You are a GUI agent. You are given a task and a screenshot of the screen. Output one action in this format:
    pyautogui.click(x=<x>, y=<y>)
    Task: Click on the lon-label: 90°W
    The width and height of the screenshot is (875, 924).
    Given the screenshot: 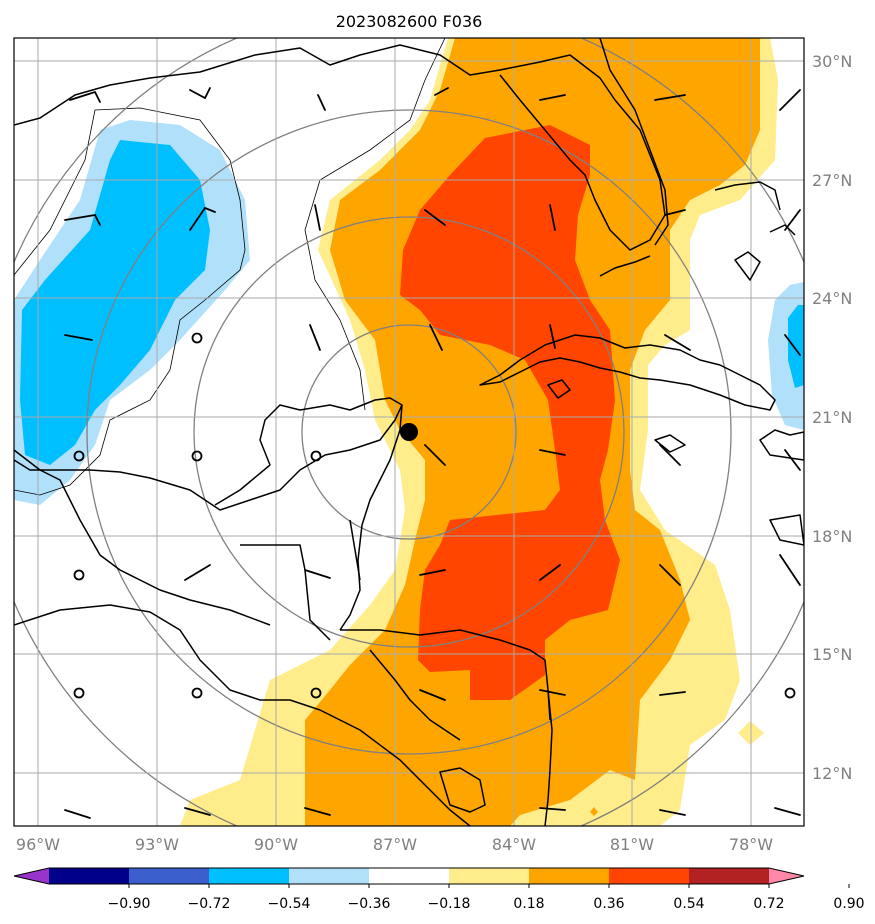 What is the action you would take?
    pyautogui.click(x=276, y=844)
    